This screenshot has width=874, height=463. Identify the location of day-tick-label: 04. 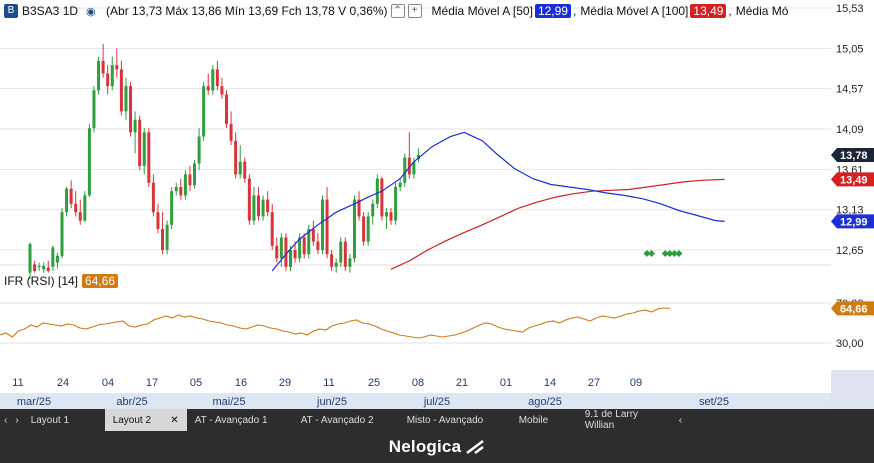
(108, 383).